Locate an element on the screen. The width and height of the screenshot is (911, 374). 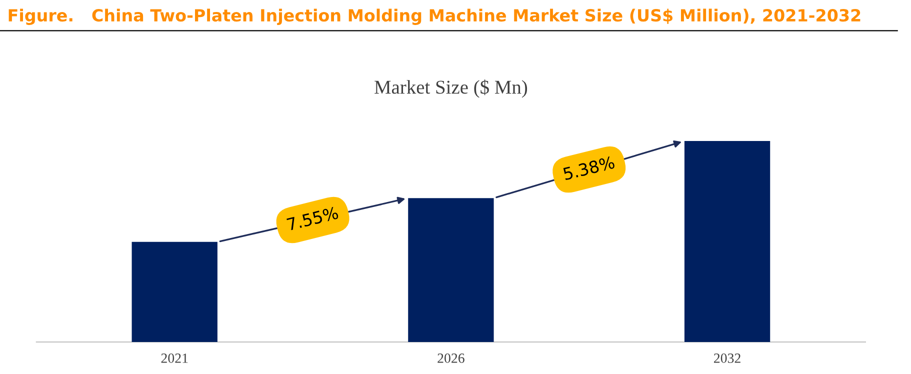
annotation: 7.55% is located at coordinates (312, 218).